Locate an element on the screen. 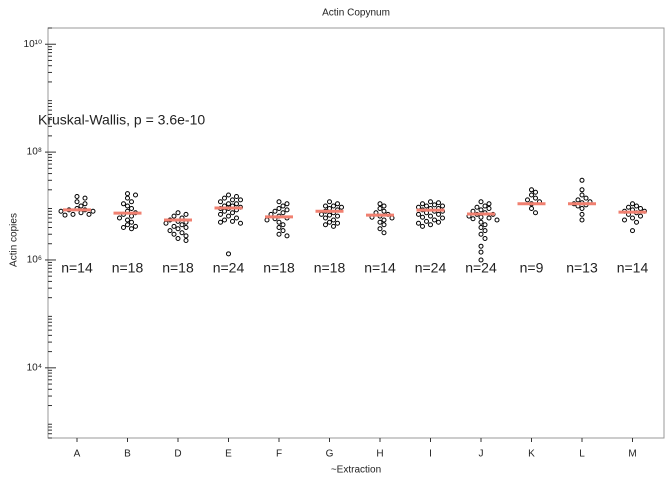 The width and height of the screenshot is (672, 485). x-tick-label: J is located at coordinates (481, 454).